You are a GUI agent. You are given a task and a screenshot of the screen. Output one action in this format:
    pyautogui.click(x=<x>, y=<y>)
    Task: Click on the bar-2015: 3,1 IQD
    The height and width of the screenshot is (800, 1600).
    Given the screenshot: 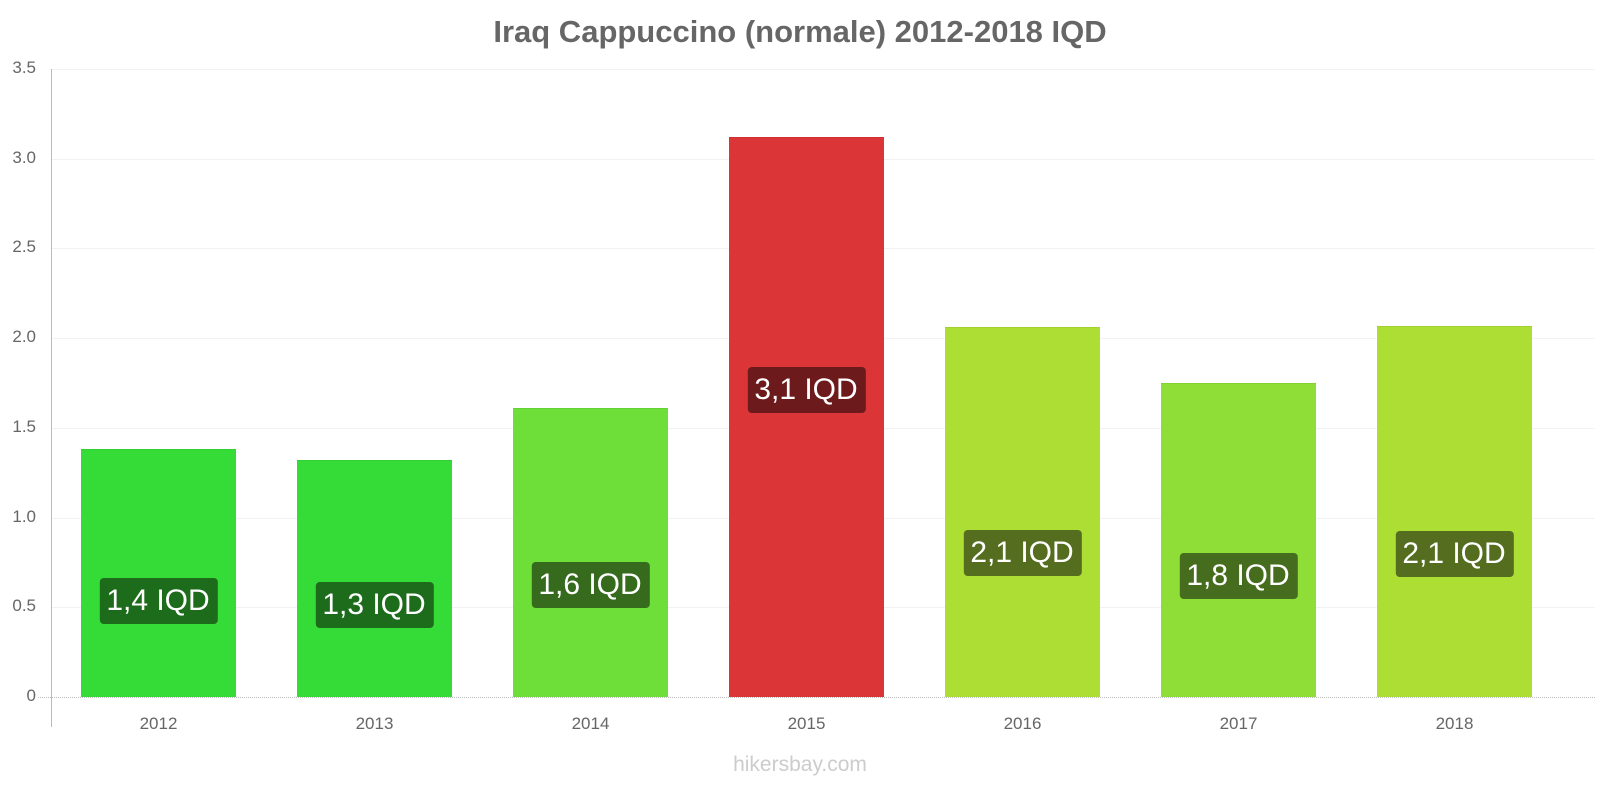 What is the action you would take?
    pyautogui.click(x=806, y=417)
    